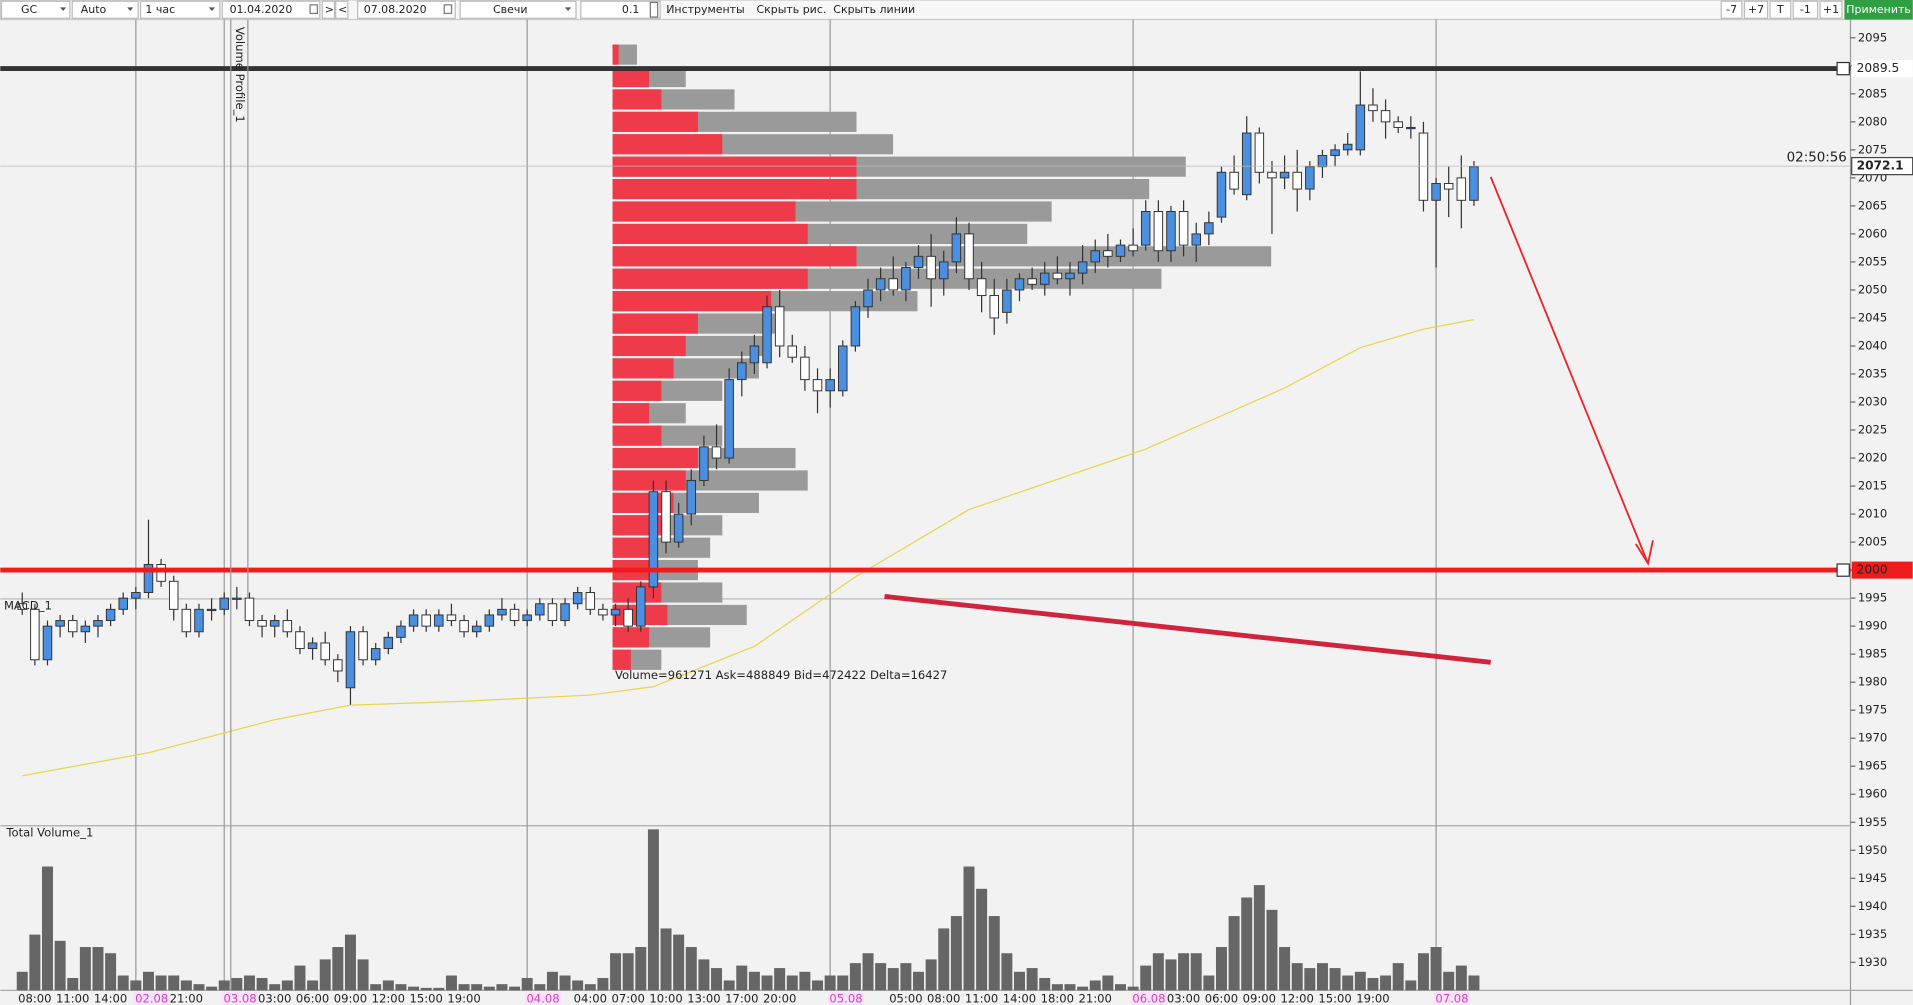 Image resolution: width=1913 pixels, height=1005 pixels. What do you see at coordinates (49, 833) in the screenshot?
I see `volume-label: Total Volume_1` at bounding box center [49, 833].